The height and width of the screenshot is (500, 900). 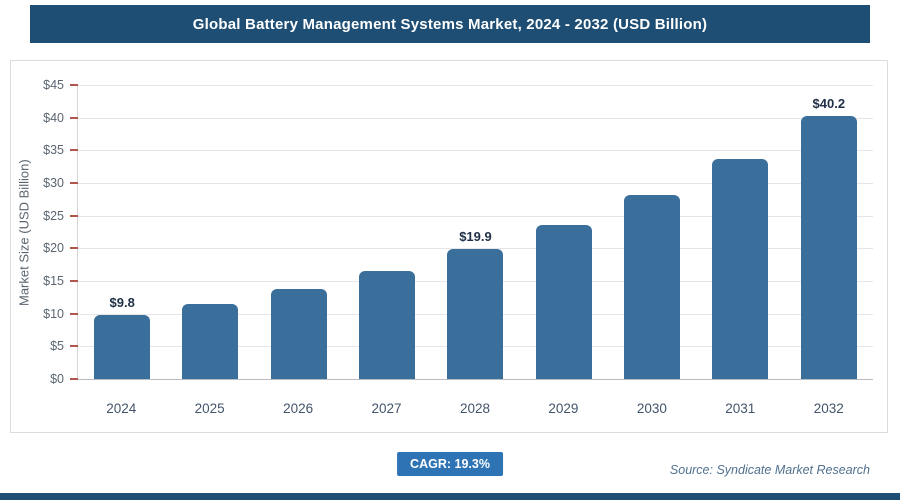 What do you see at coordinates (121, 408) in the screenshot?
I see `x-axis-label: 2024` at bounding box center [121, 408].